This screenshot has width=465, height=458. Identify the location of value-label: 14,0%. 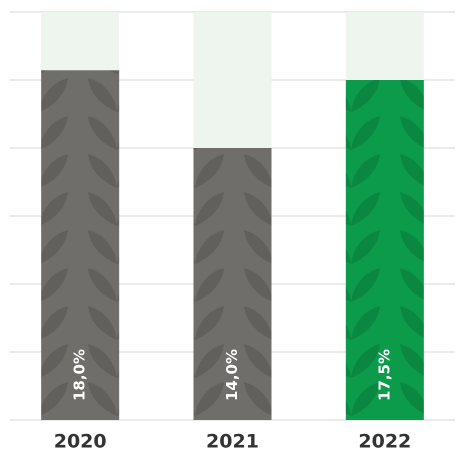
(232, 375).